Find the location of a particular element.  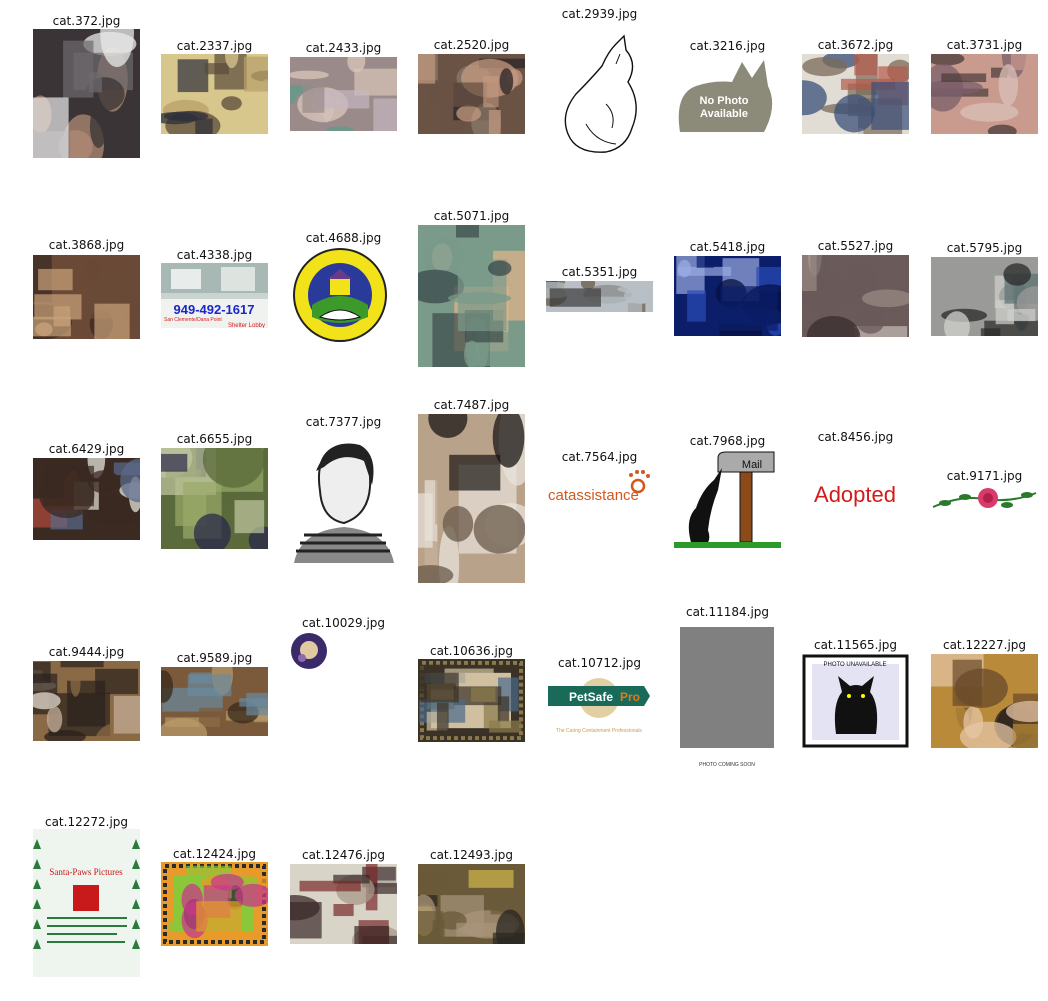

image-caption: cat.12476.jpg is located at coordinates (343, 855).